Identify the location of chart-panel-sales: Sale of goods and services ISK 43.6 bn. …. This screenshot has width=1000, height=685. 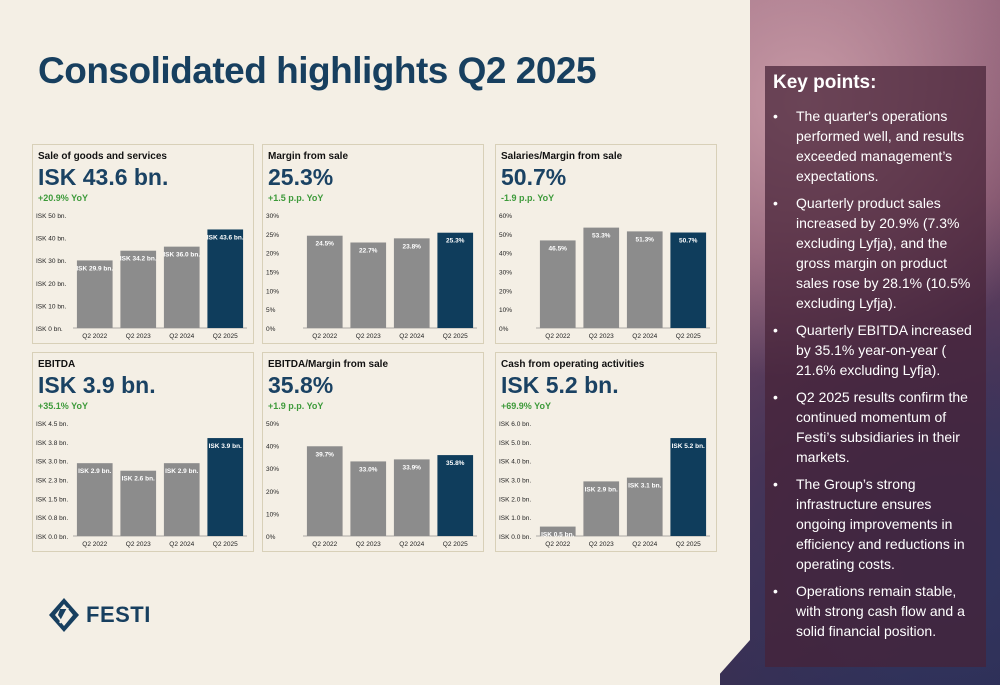
(143, 244).